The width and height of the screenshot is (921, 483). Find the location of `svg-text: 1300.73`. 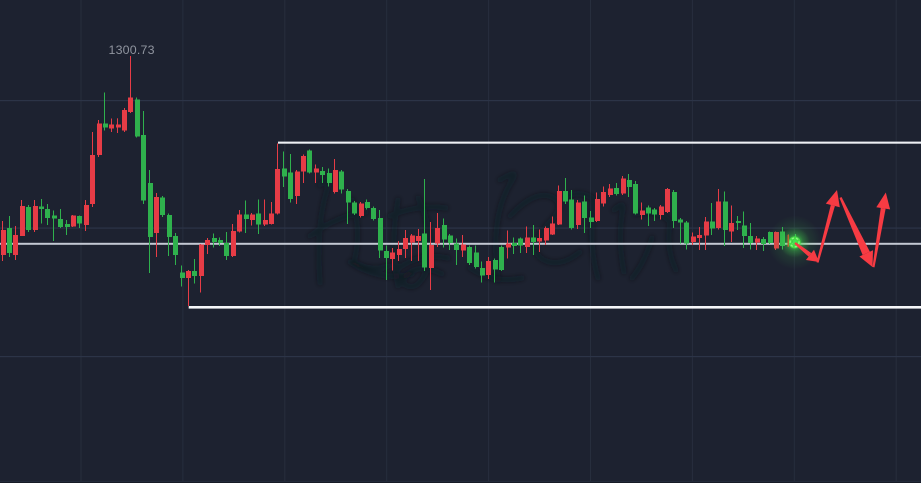

svg-text: 1300.73 is located at coordinates (132, 50).